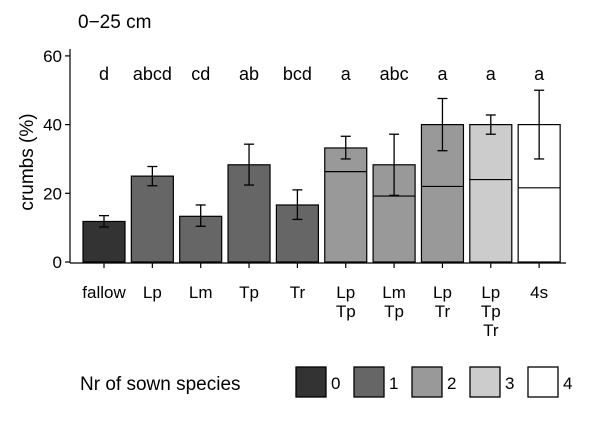 The height and width of the screenshot is (423, 599). What do you see at coordinates (57, 262) in the screenshot?
I see `y-tick-label: 0` at bounding box center [57, 262].